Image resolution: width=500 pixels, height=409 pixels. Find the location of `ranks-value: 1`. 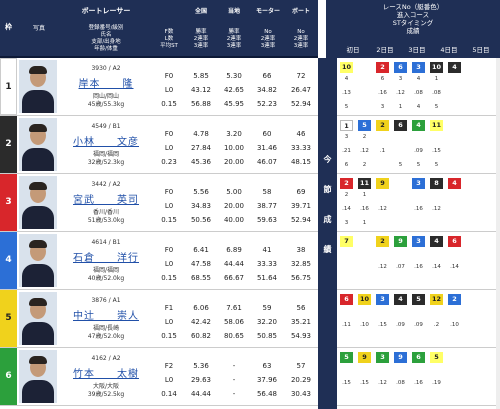

ranks-value: 1 is located at coordinates (364, 223).